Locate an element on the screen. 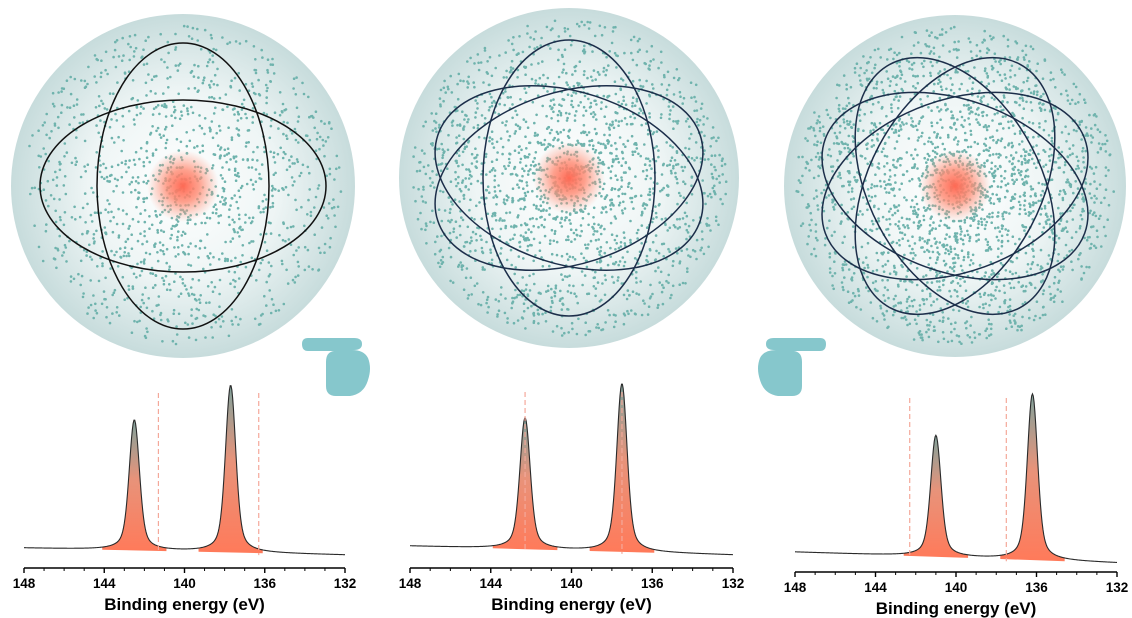 The image size is (1132, 618). pointing-hand-left-icon is located at coordinates (792, 367).